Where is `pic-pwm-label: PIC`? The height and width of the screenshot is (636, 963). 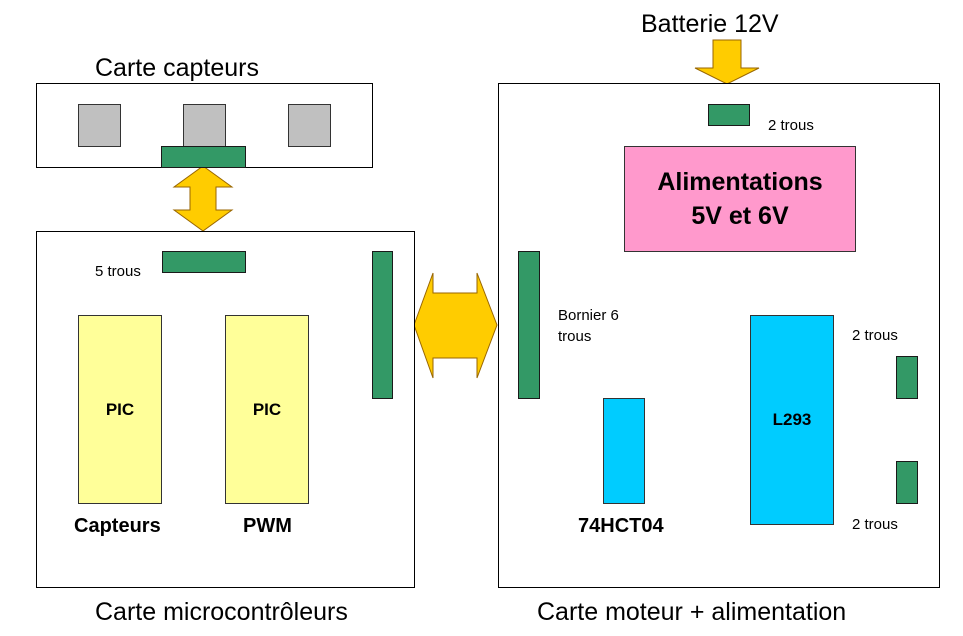
pic-pwm-label: PIC is located at coordinates (267, 409).